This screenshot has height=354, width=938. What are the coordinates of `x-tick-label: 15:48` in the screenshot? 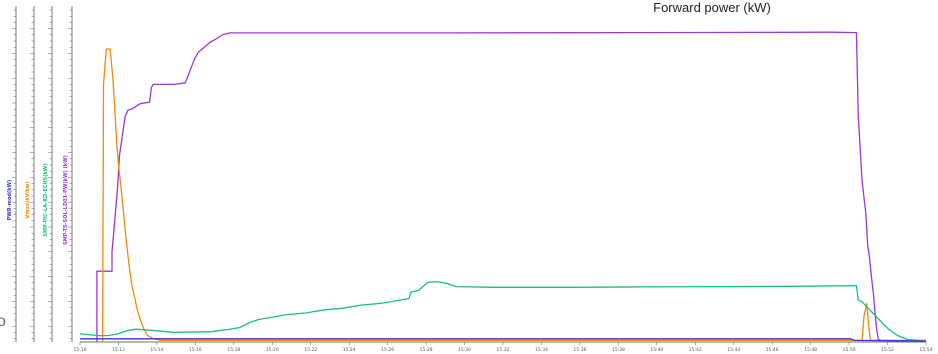 It's located at (810, 350).